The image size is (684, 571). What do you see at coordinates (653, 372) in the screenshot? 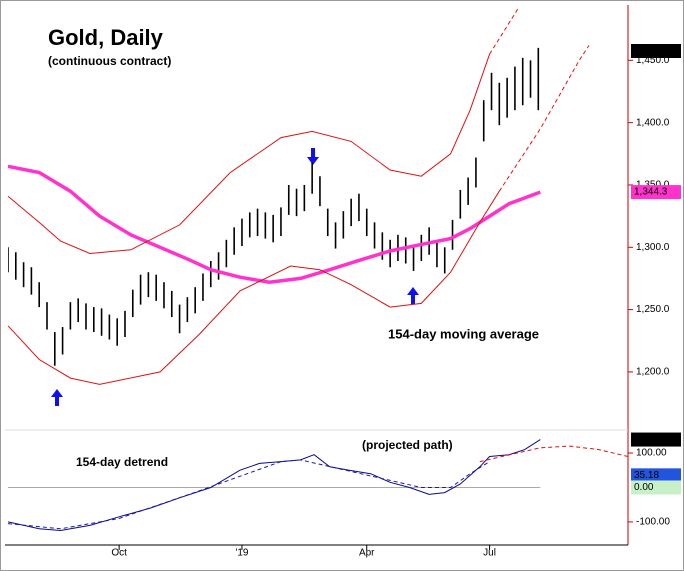
I see `y-tick-label: 1,200.0` at bounding box center [653, 372].